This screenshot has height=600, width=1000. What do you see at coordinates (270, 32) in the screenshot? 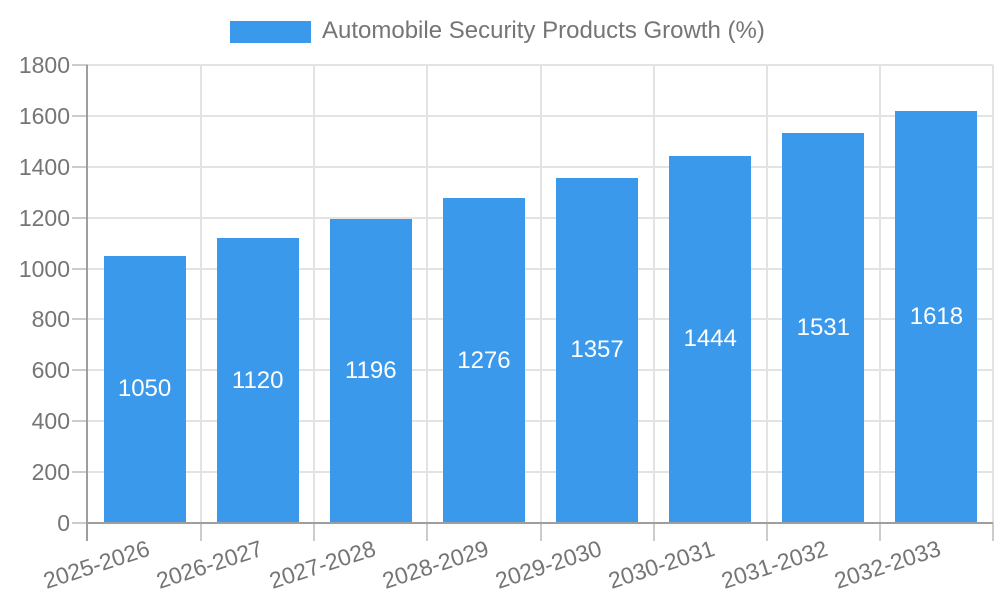
I see `legend-swatch` at bounding box center [270, 32].